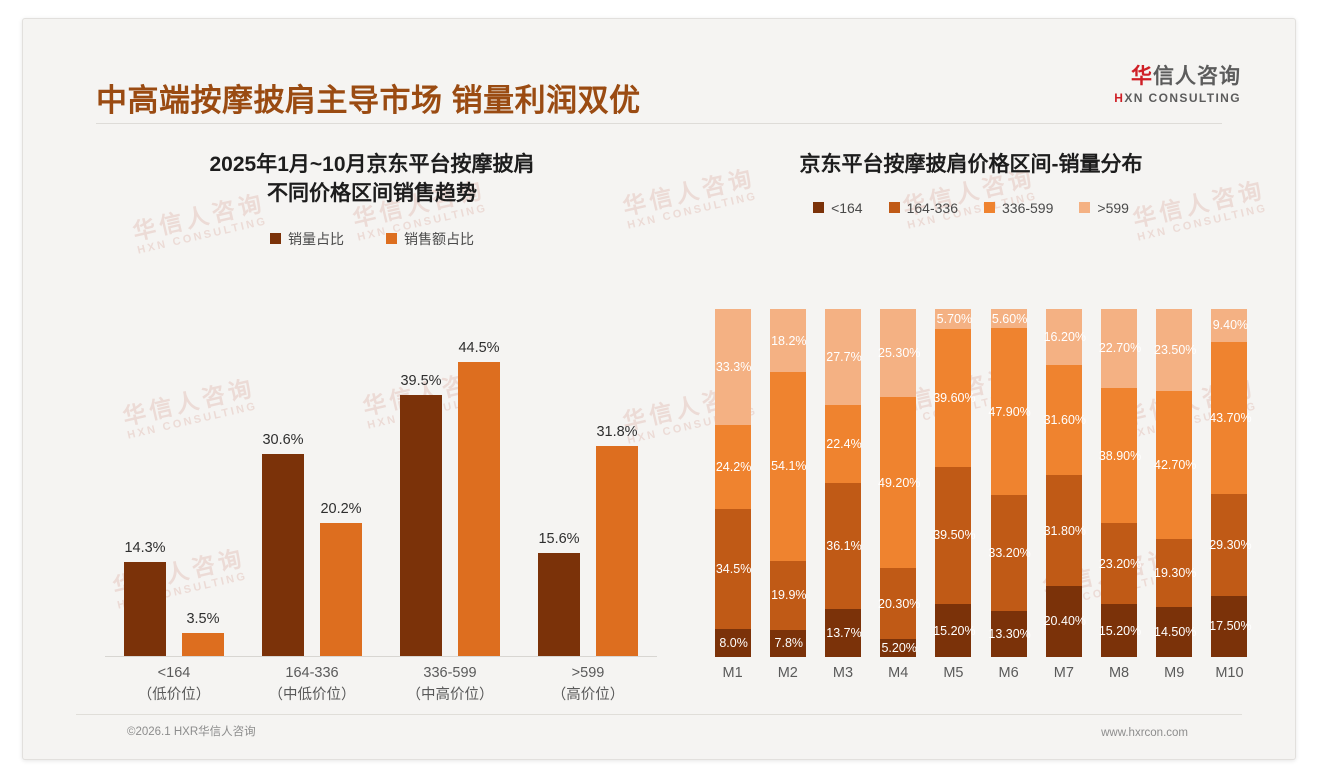 This screenshot has width=1340, height=780. I want to click on legend-item-sales-volume: 销量占比, so click(307, 239).